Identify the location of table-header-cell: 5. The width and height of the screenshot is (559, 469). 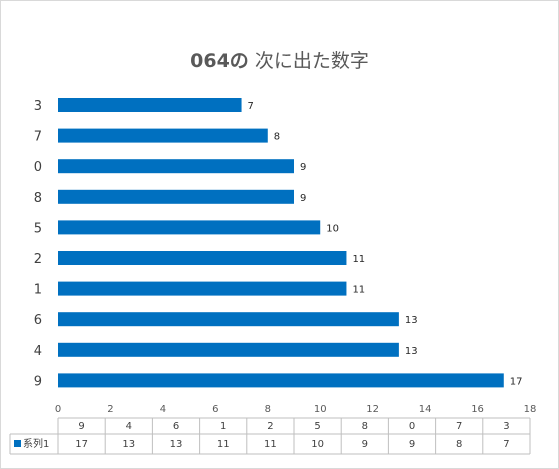
(317, 426).